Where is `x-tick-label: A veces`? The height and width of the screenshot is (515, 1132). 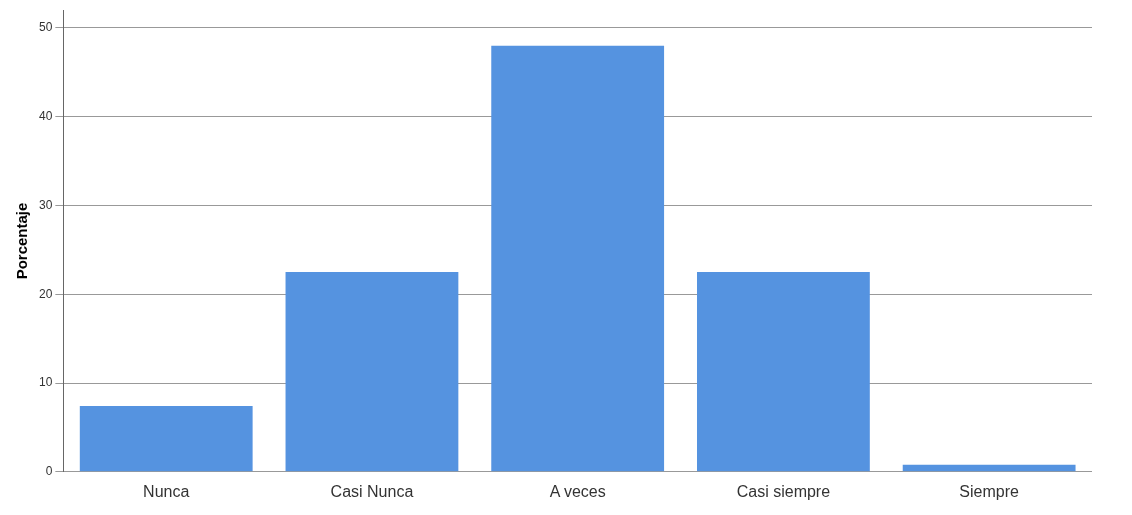 x-tick-label: A veces is located at coordinates (577, 491).